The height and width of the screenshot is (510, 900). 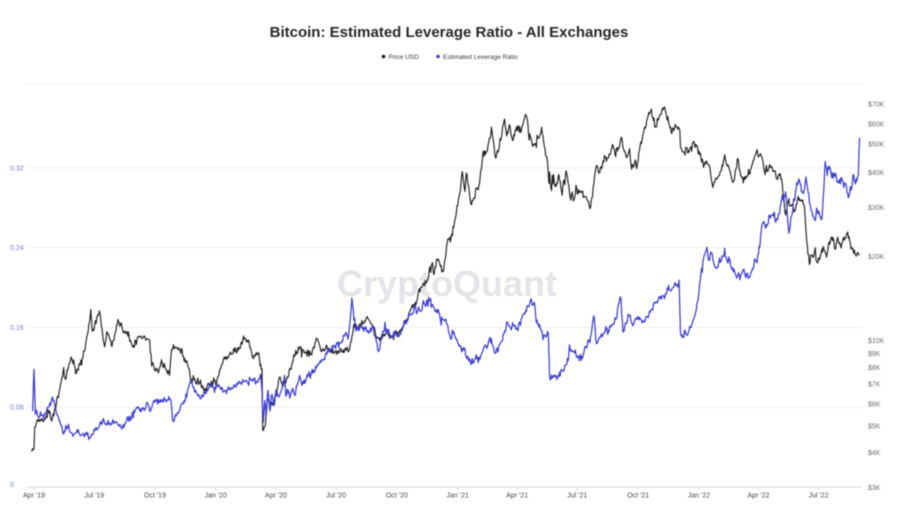 I want to click on svg-text: Apr '19, so click(x=34, y=496).